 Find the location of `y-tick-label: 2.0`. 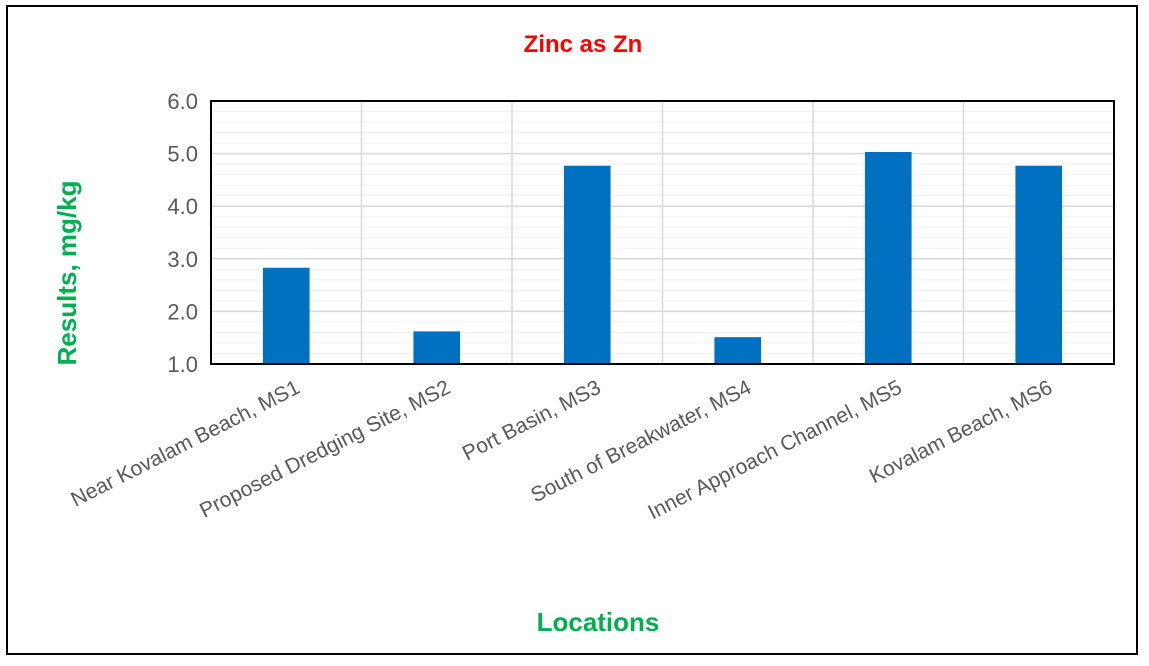

y-tick-label: 2.0 is located at coordinates (182, 311).